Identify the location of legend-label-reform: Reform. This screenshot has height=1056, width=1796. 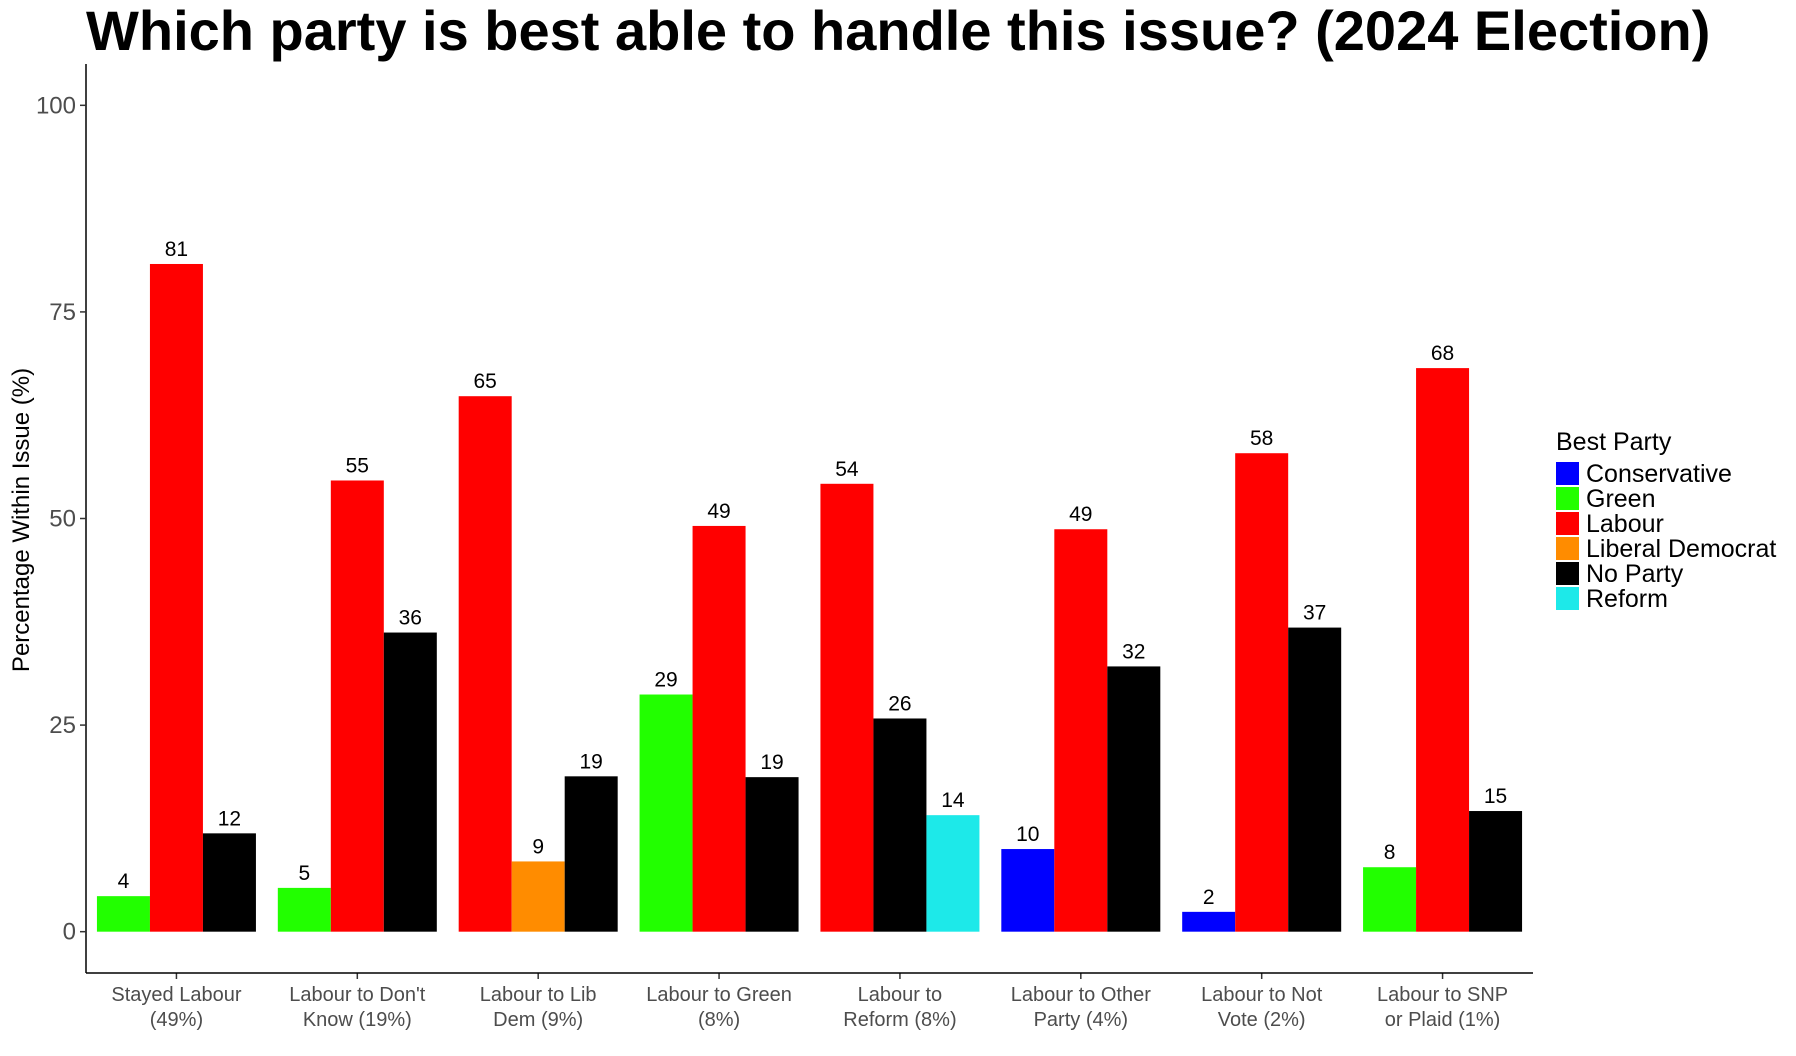
(1627, 599).